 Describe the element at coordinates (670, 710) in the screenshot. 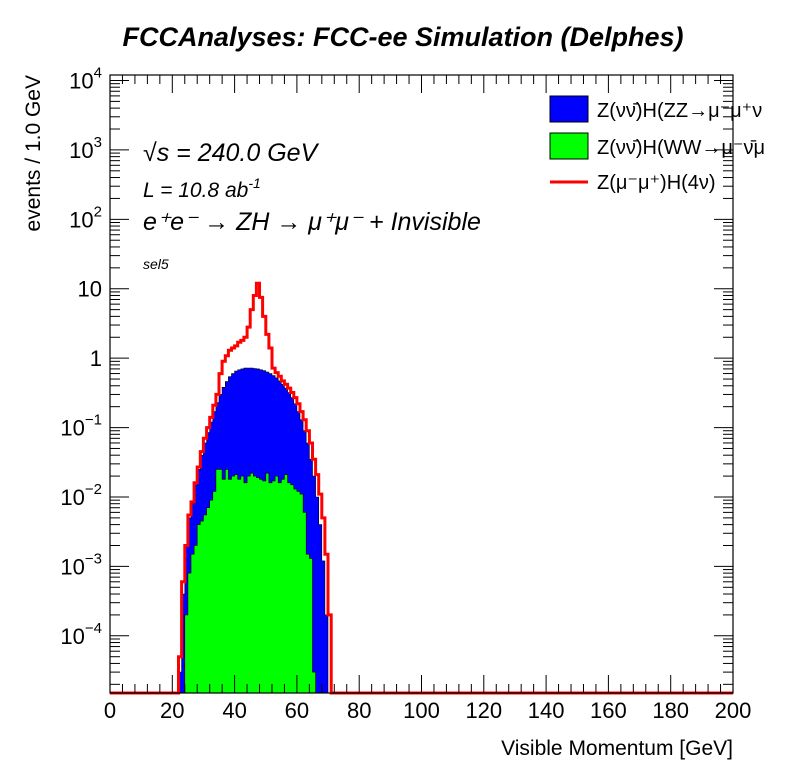

I see `x-tick-label: 180` at that location.